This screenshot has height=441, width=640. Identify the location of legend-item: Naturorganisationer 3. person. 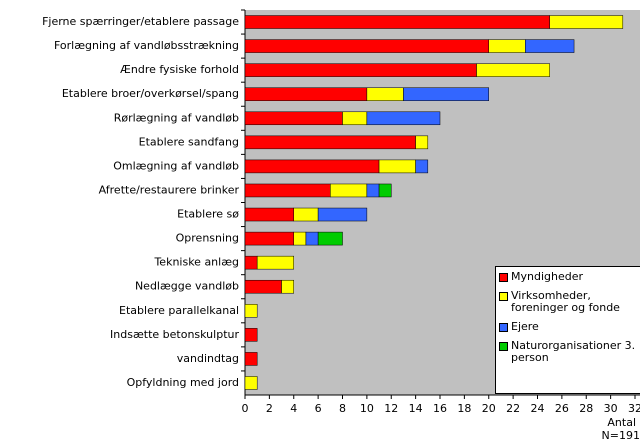
(569, 352).